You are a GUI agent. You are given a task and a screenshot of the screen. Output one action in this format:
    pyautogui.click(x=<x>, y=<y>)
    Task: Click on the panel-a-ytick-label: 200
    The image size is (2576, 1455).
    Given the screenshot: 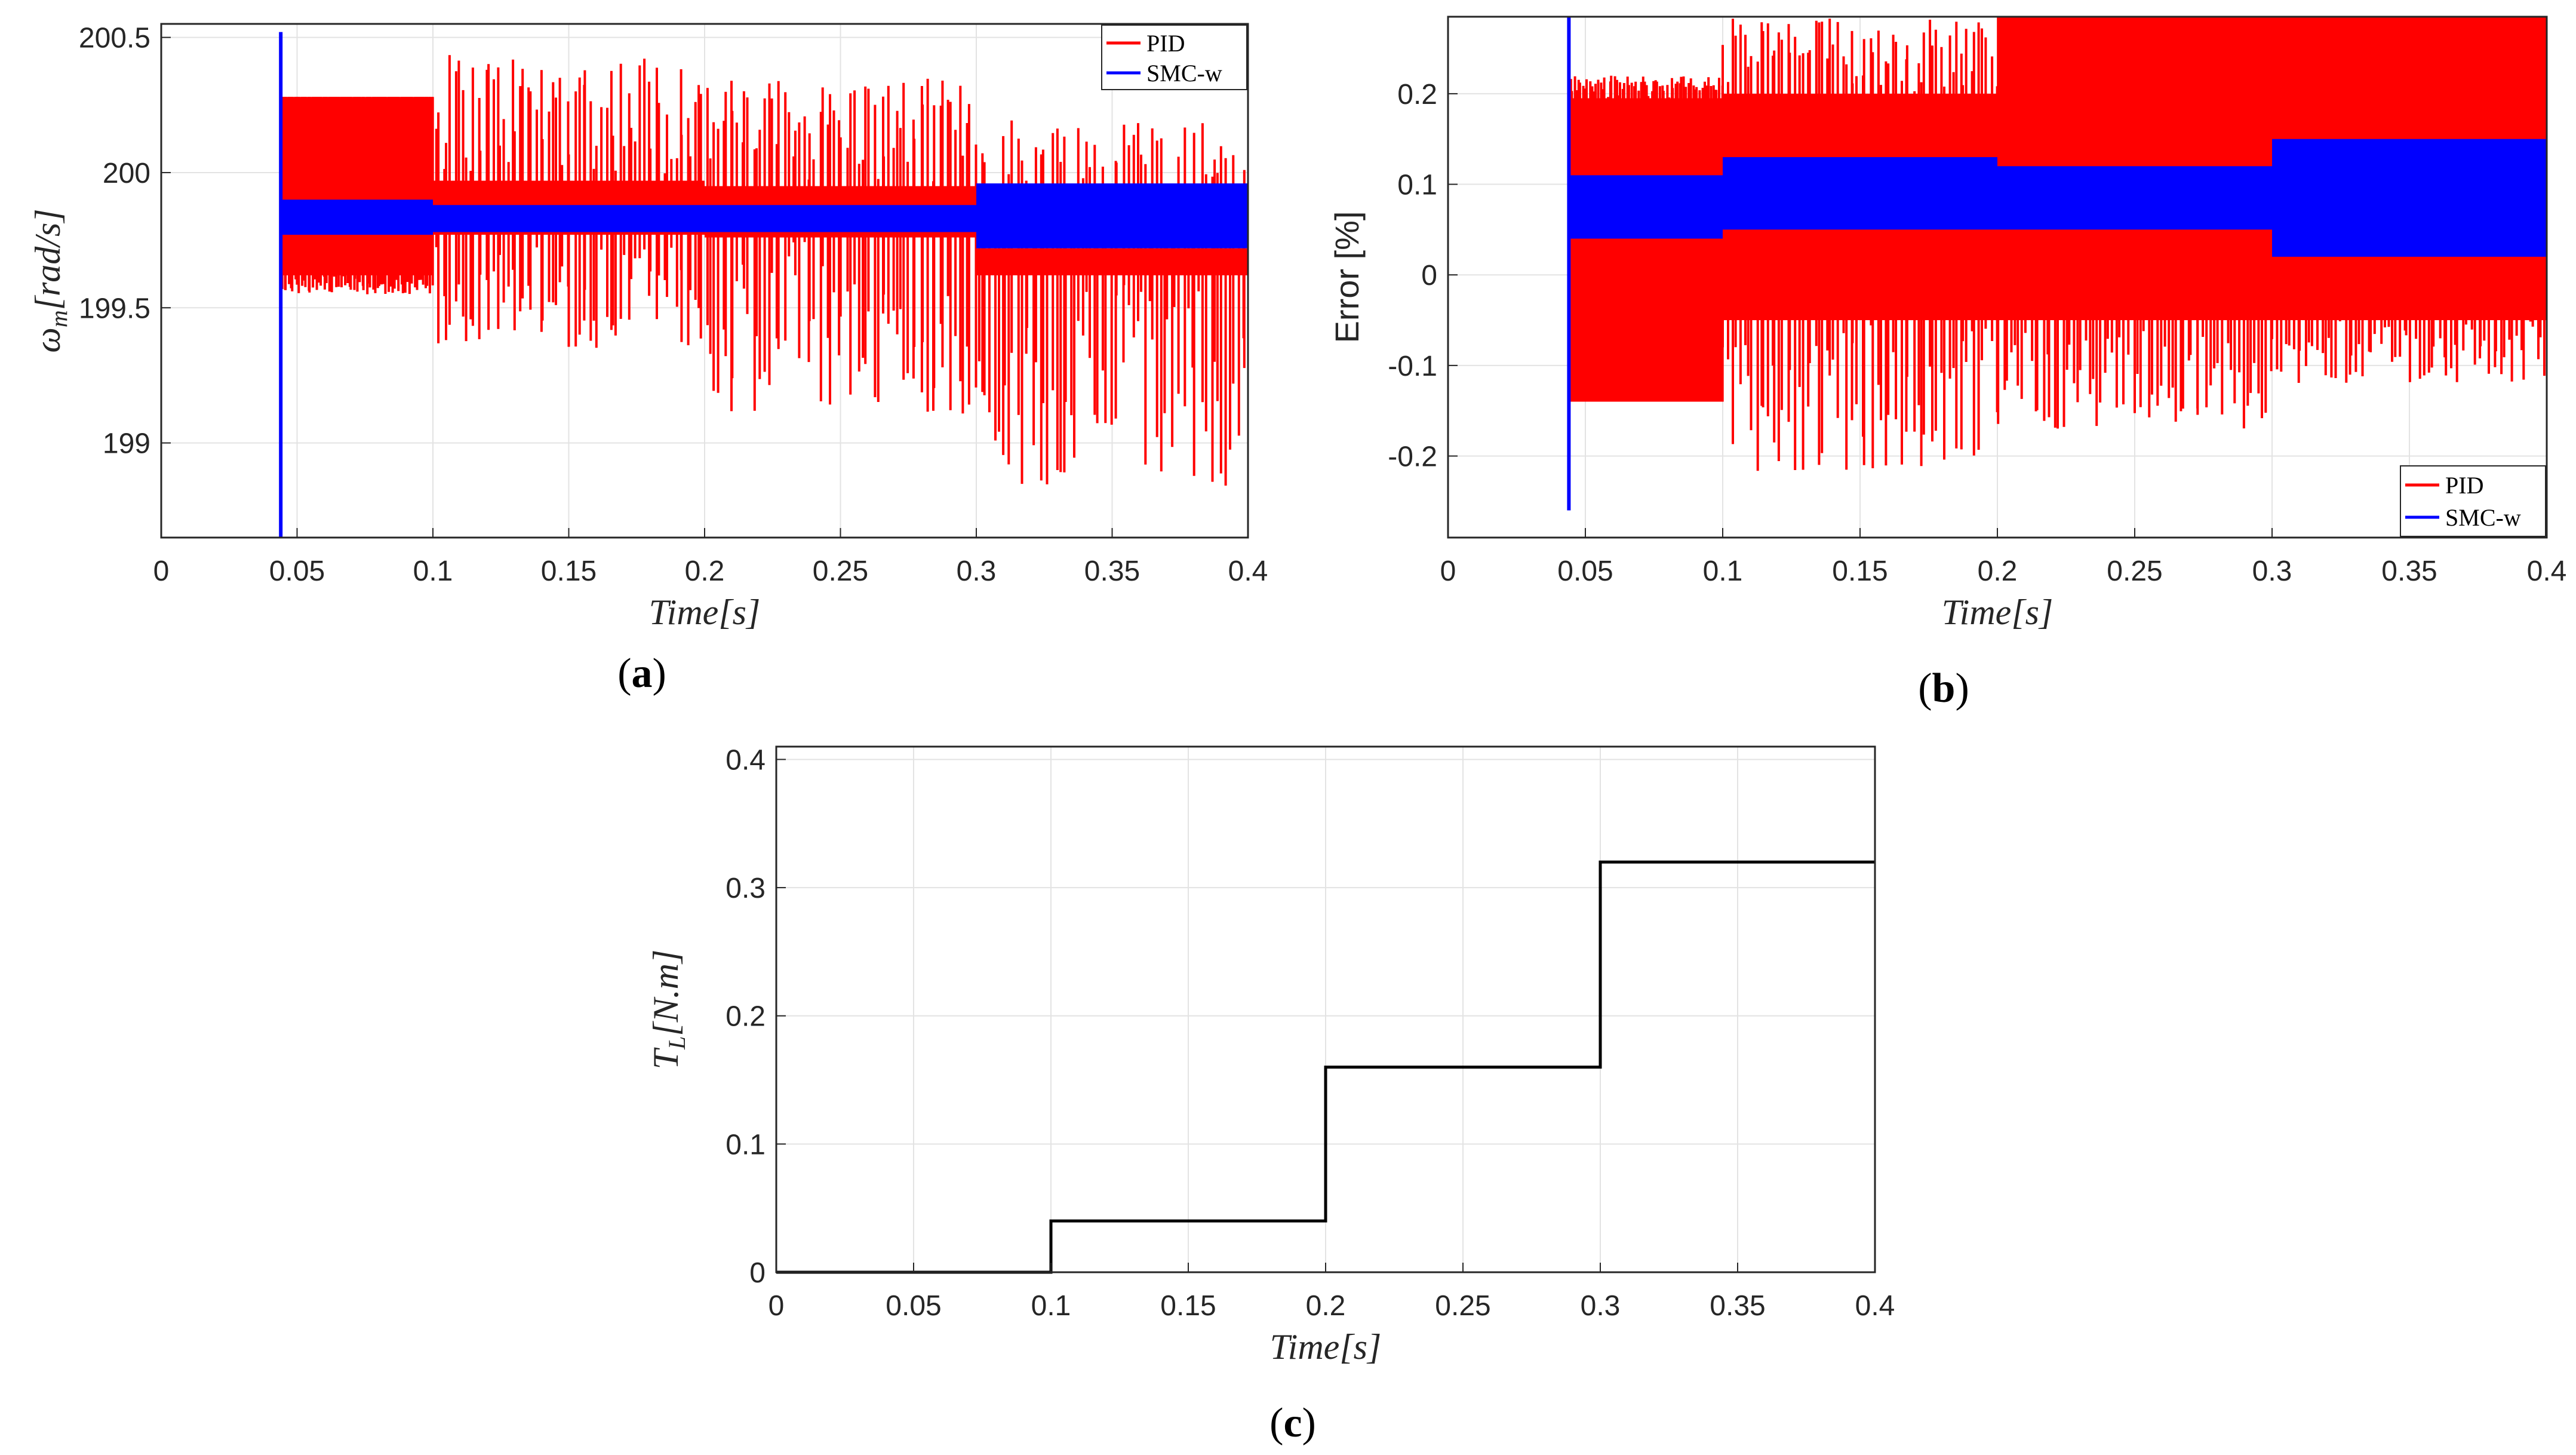 What is the action you would take?
    pyautogui.click(x=126, y=173)
    